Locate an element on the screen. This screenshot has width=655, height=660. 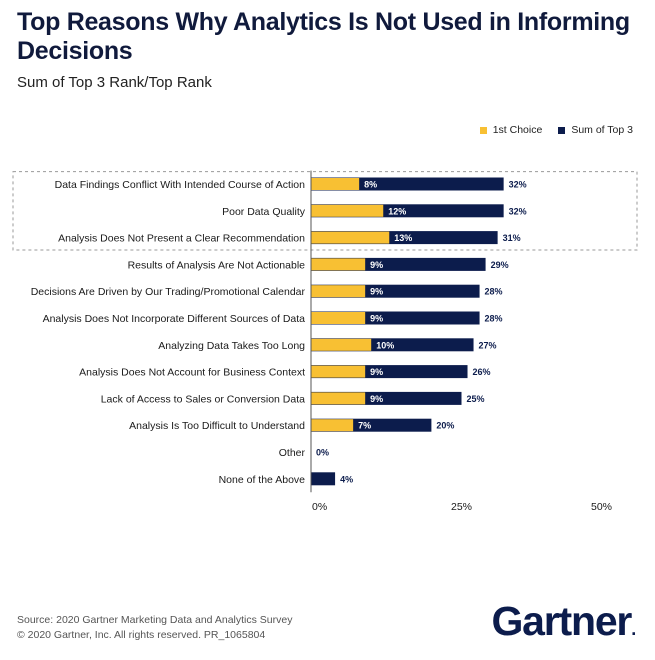
legend-item-first-choice: 1st Choice is located at coordinates (511, 130).